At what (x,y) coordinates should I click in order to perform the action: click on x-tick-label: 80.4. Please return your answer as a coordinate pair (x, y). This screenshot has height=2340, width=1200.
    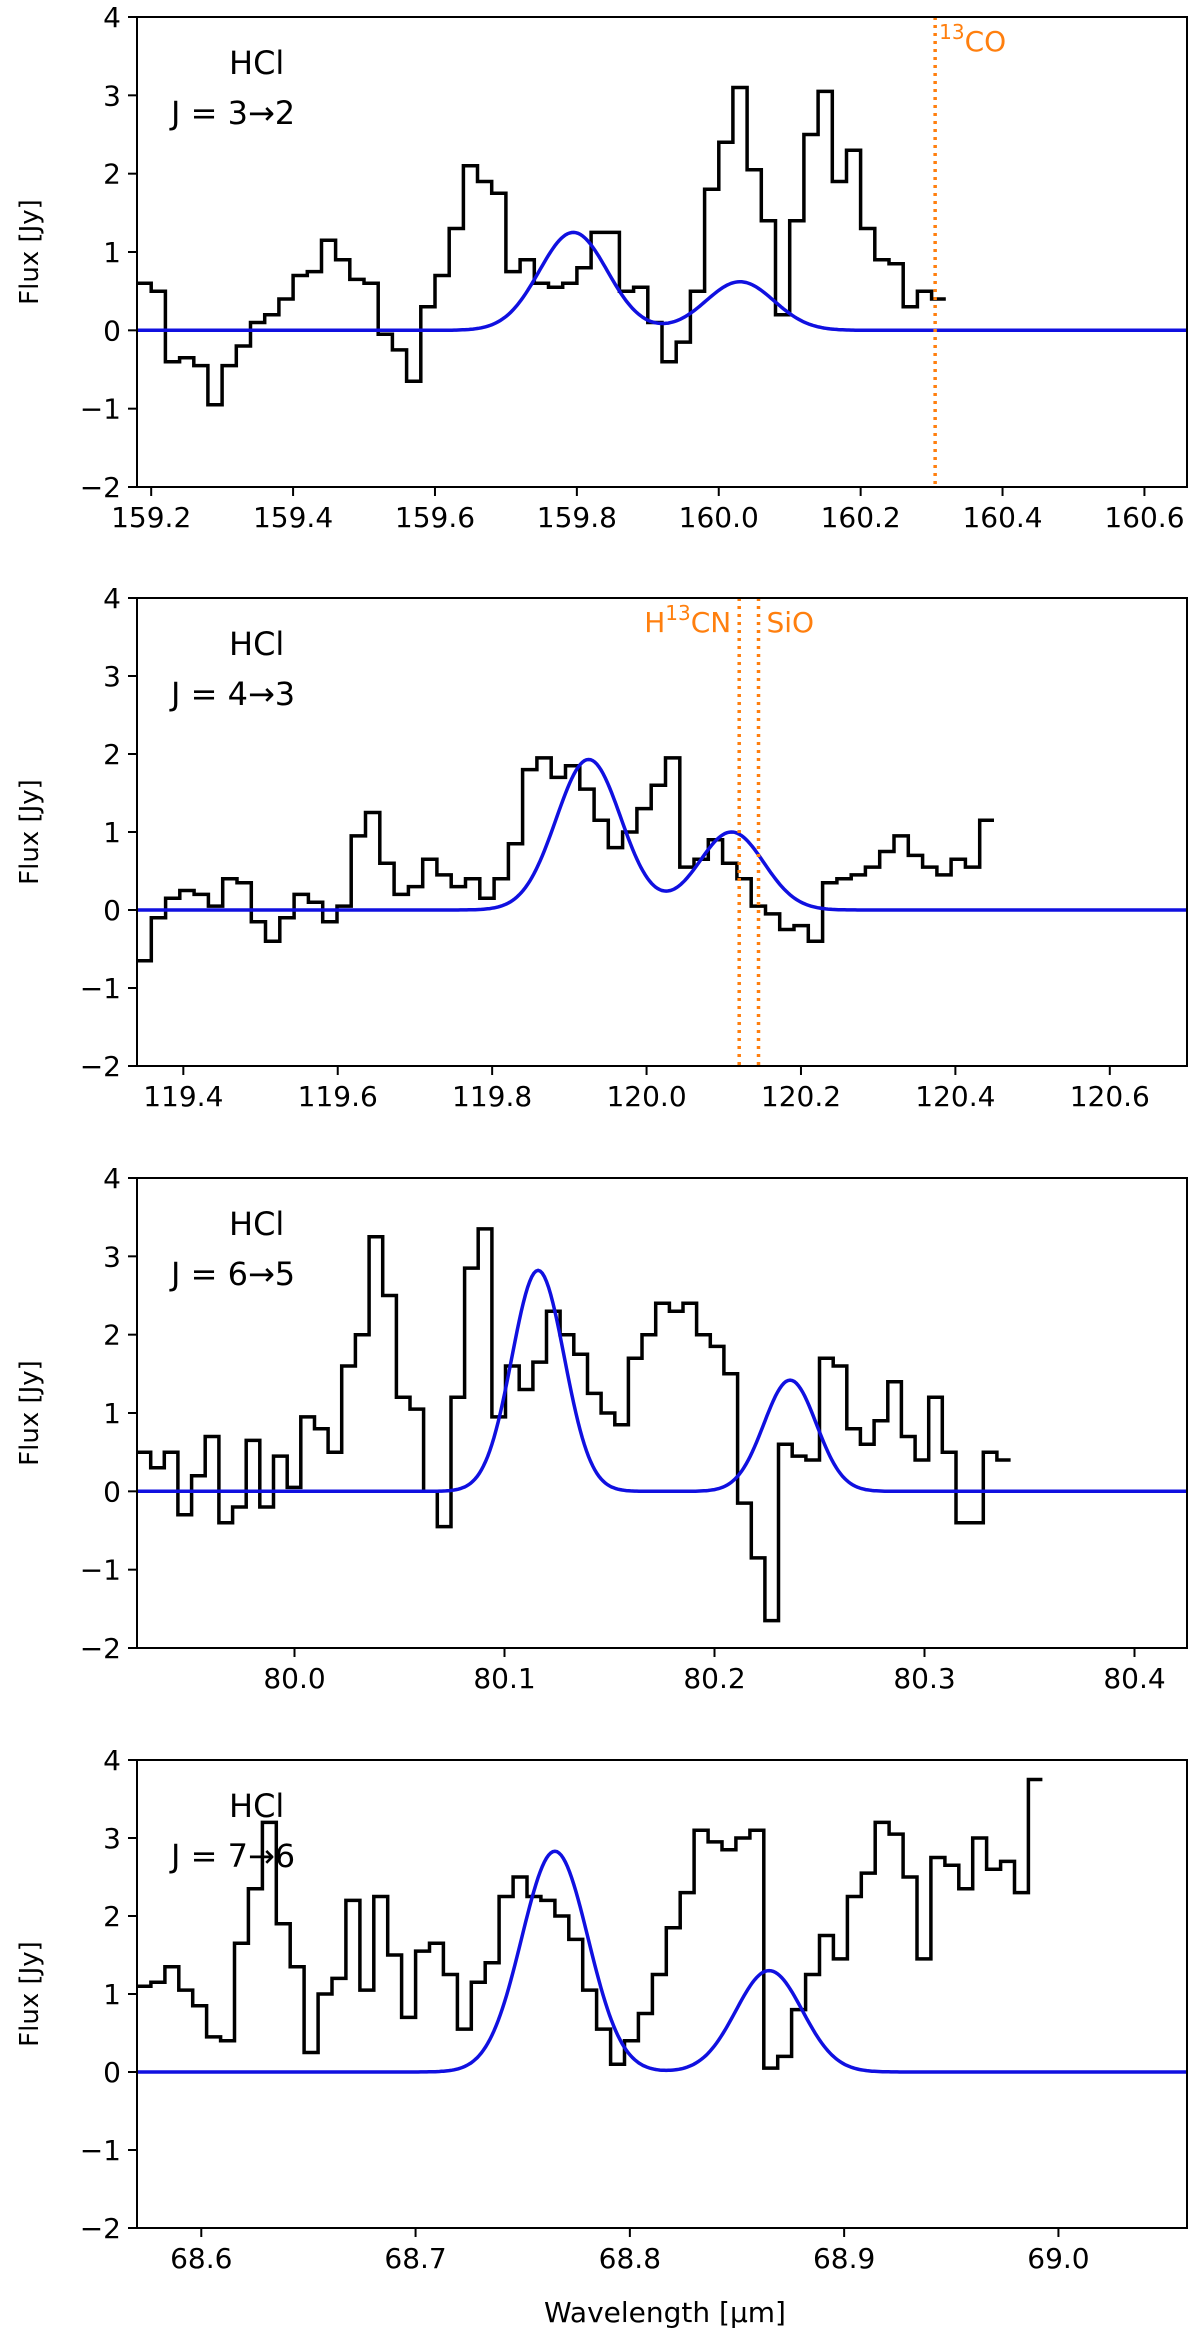
    Looking at the image, I should click on (1134, 1678).